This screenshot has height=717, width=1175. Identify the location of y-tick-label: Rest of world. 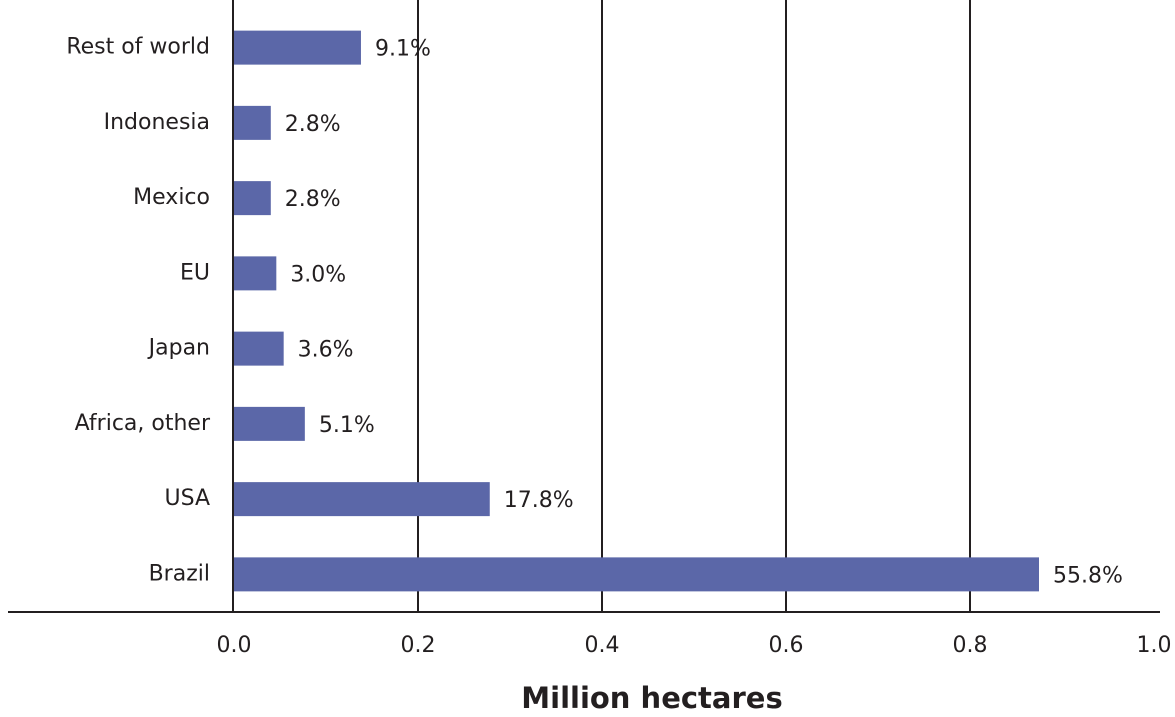
(138, 47).